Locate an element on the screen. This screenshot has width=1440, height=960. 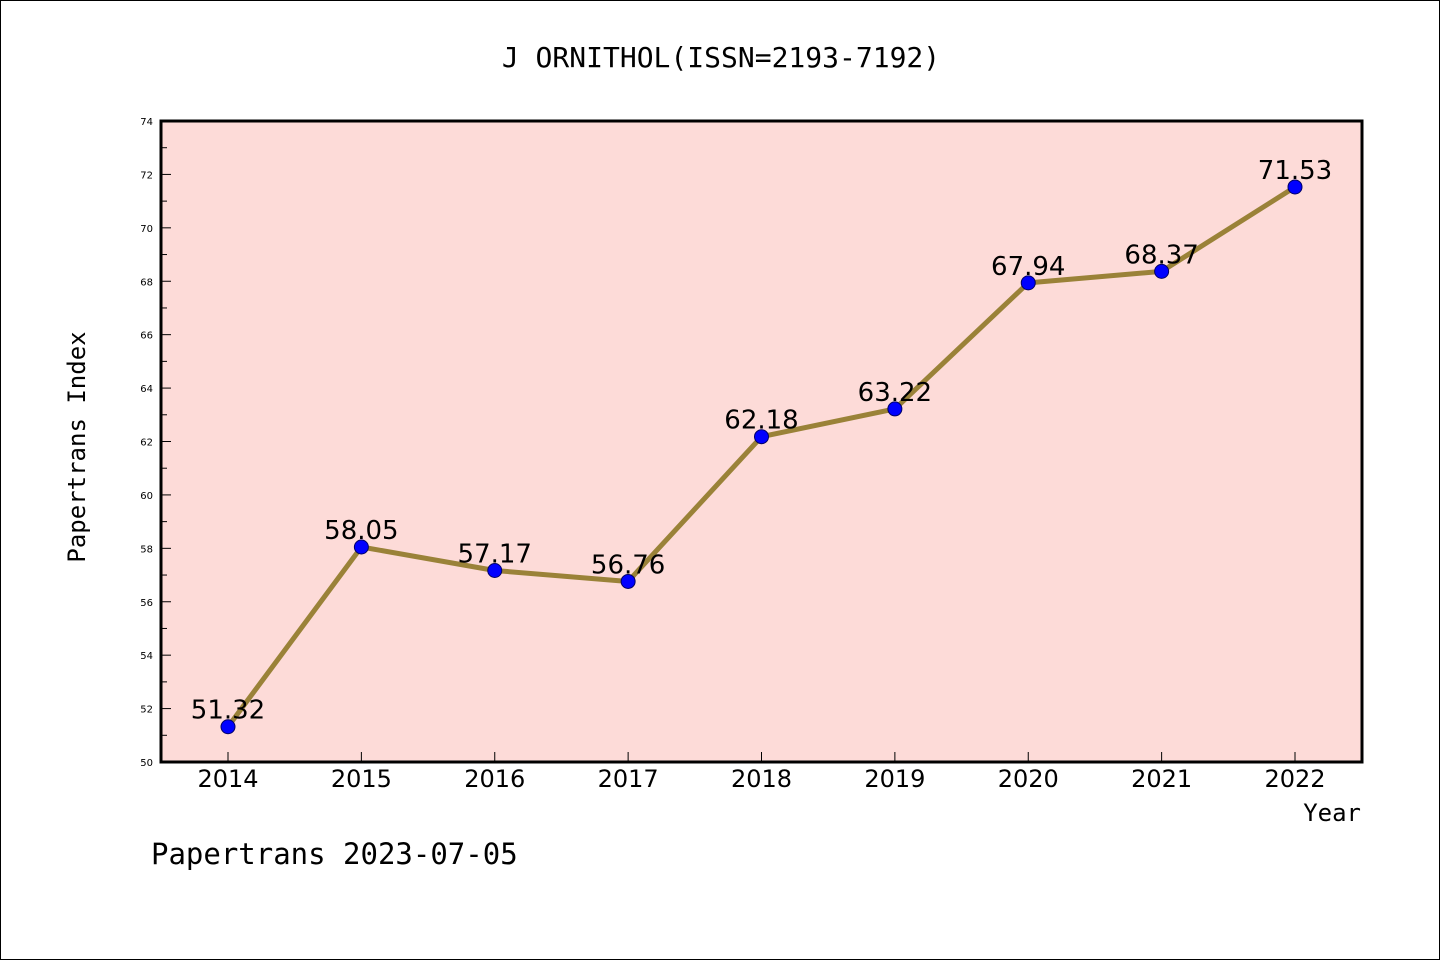
y-tick-label: 70 is located at coordinates (146, 229).